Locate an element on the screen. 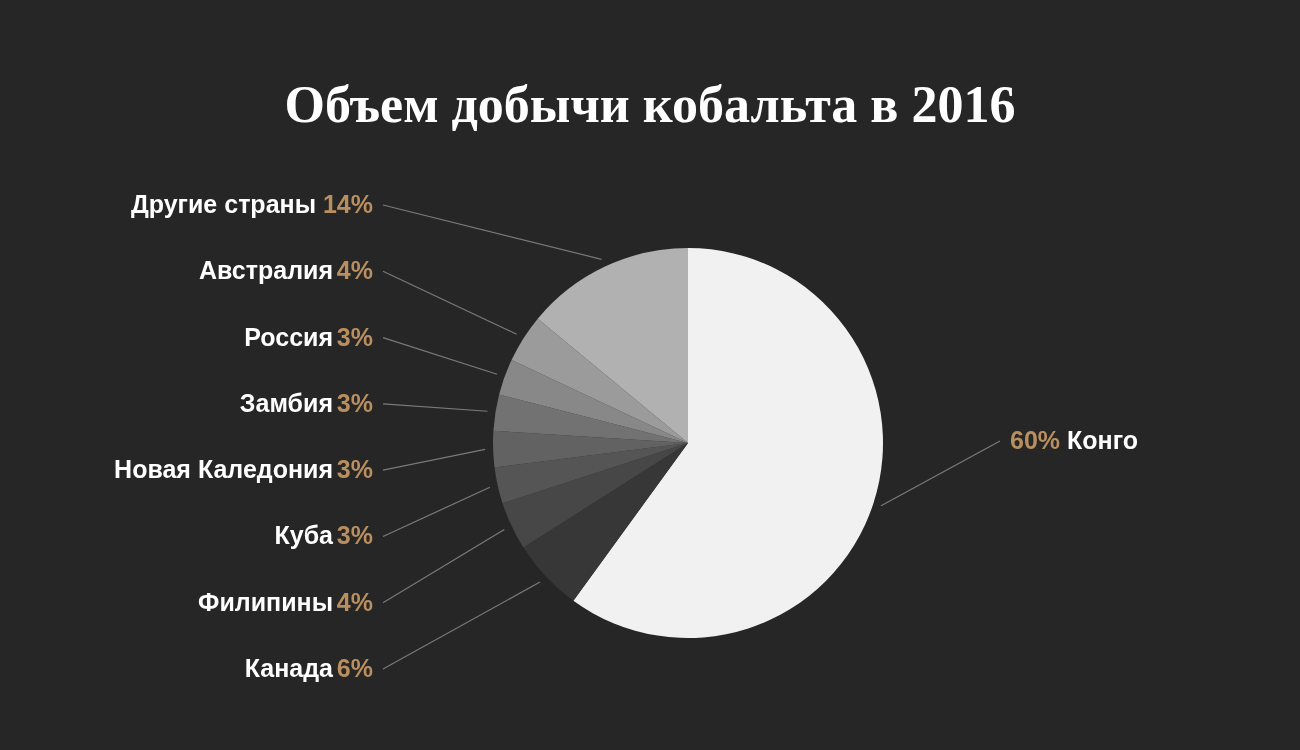  data-label: 14% is located at coordinates (347, 204).